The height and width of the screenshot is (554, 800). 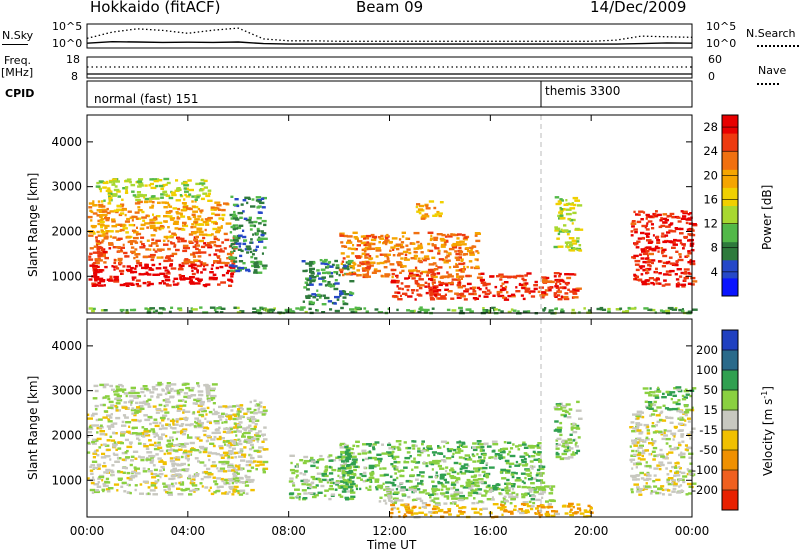 I want to click on power-ytick-label: 1000, so click(x=66, y=276).